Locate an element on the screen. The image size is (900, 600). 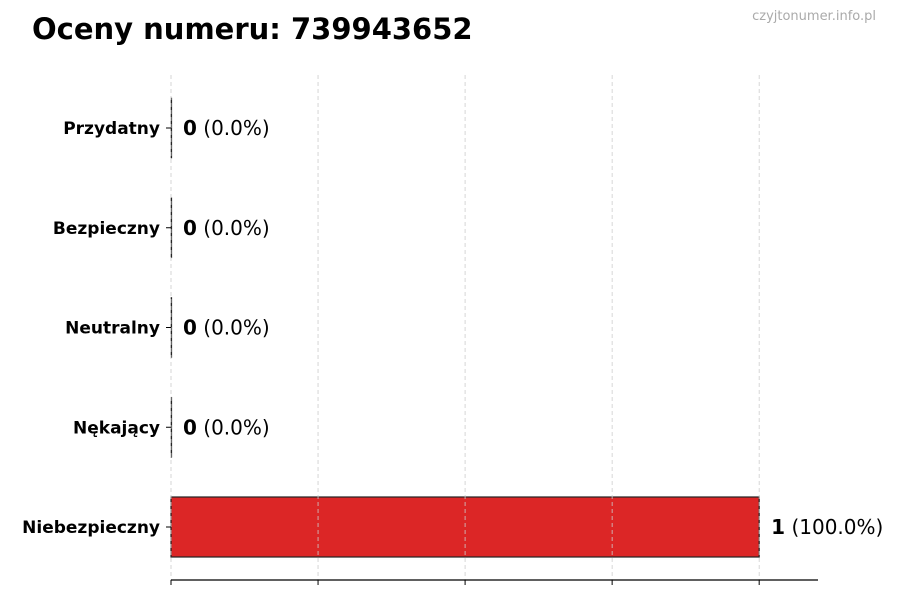
value-label: 1 (100.0%) is located at coordinates (827, 527).